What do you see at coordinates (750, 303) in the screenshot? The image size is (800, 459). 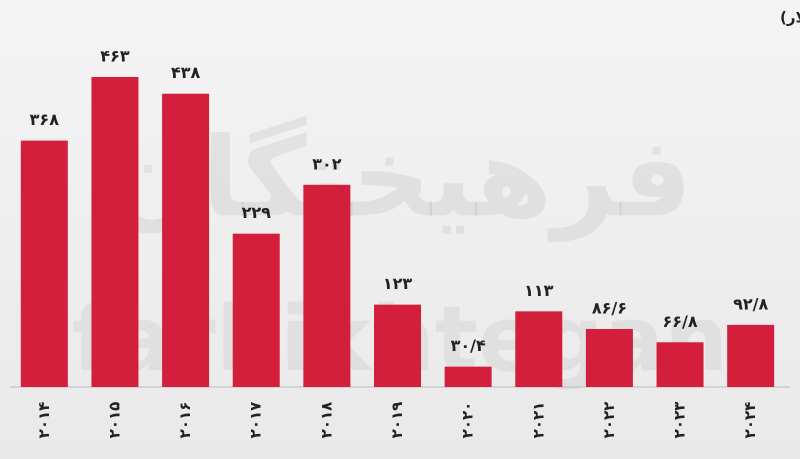 I see `value-label: ۹۲/۸` at bounding box center [750, 303].